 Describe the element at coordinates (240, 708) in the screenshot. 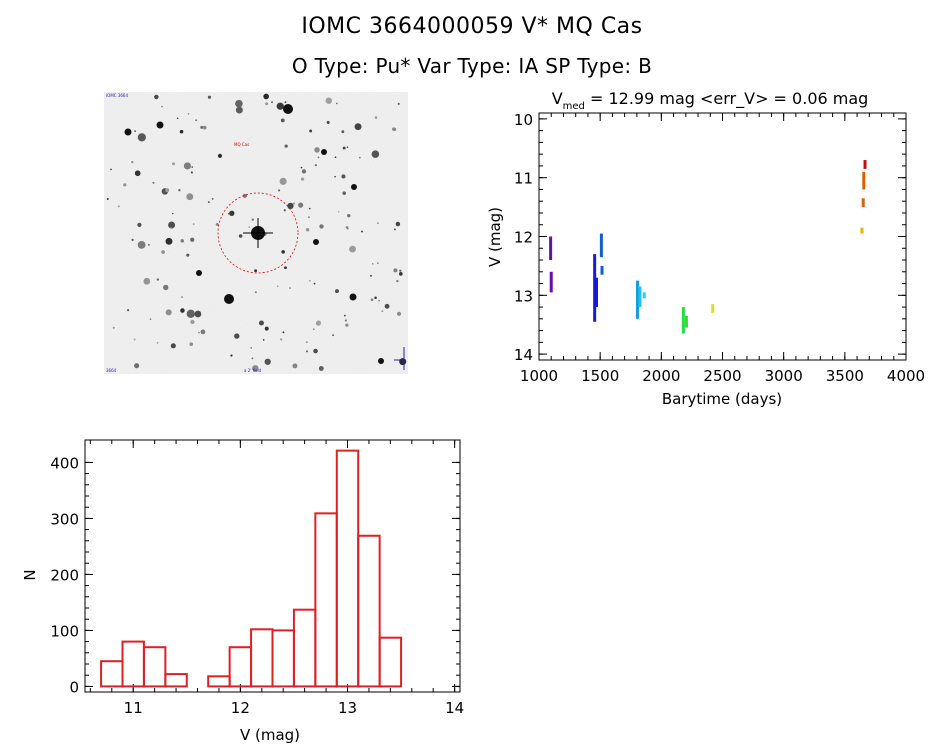

I see `hist-xtick-label: 12` at that location.